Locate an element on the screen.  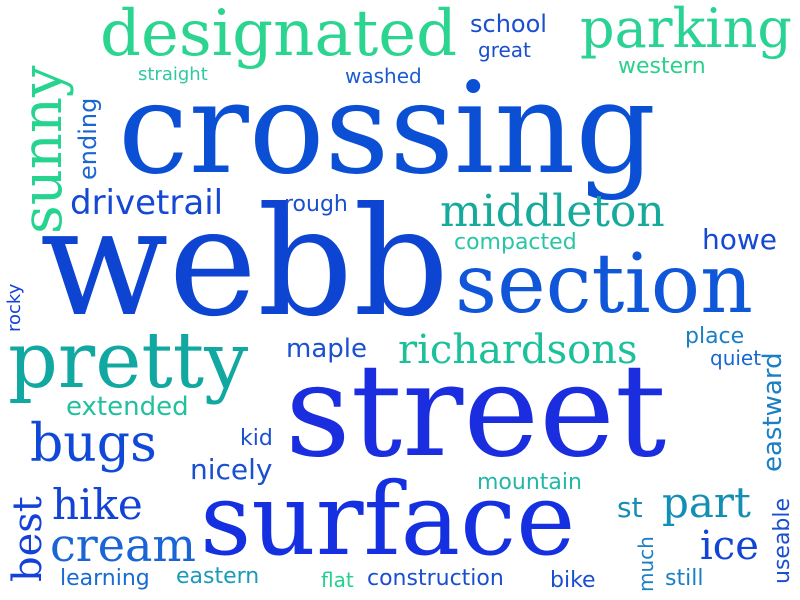
word-part: part is located at coordinates (706, 502).